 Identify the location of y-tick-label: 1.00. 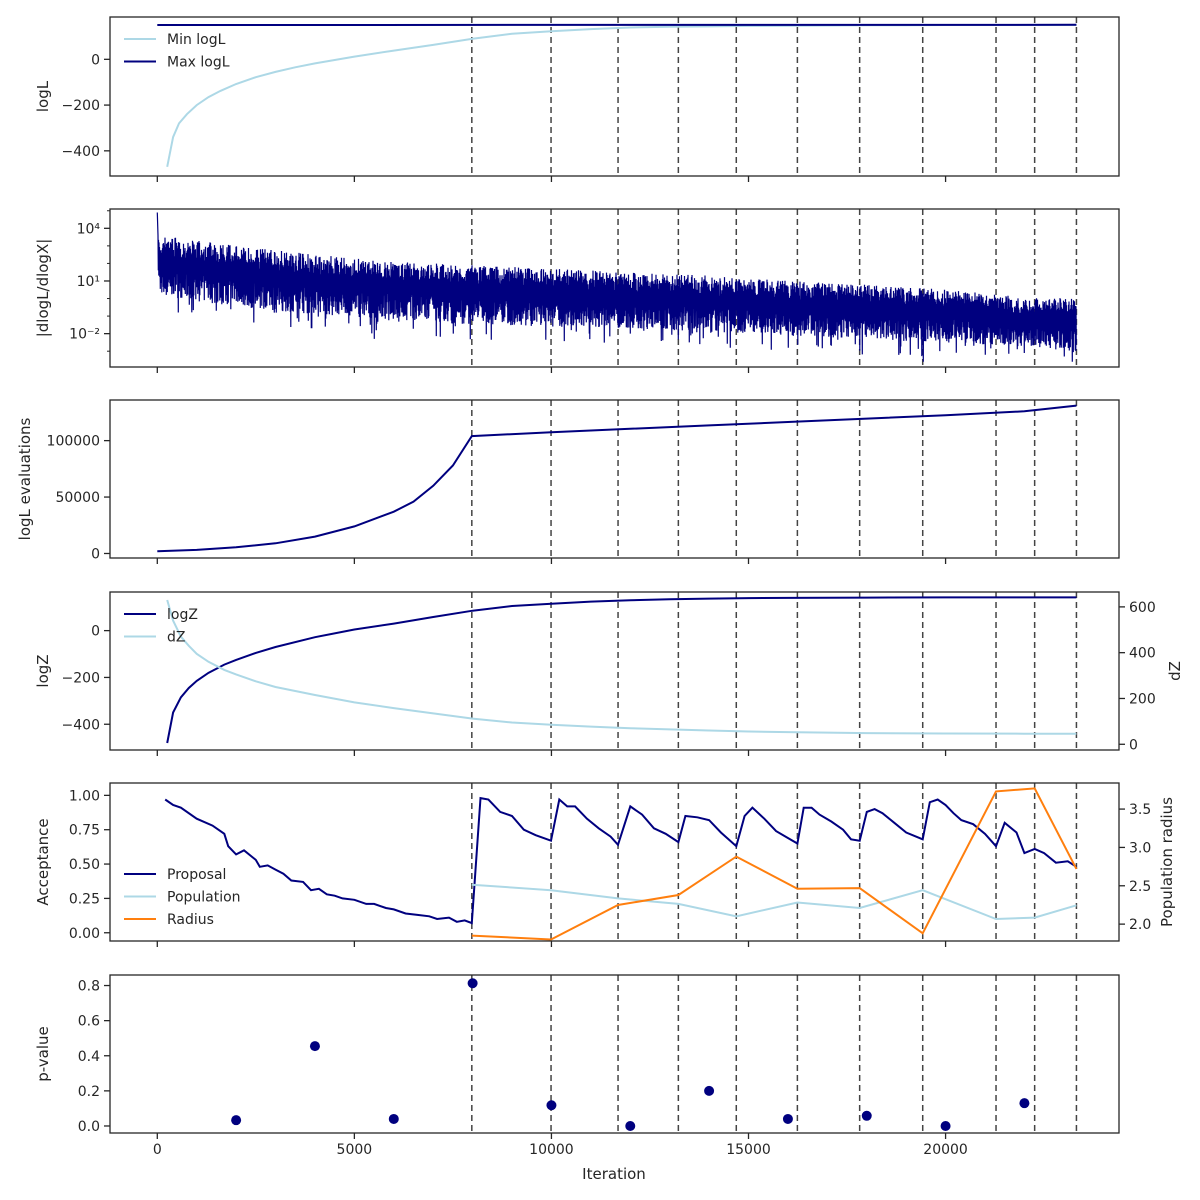
(84, 796).